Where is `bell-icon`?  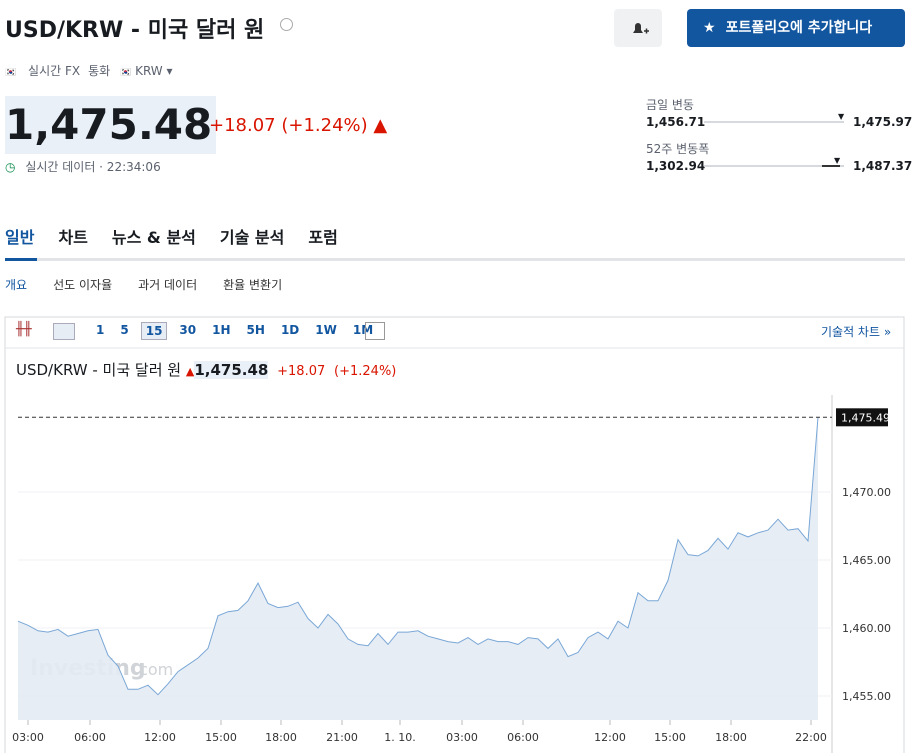 bell-icon is located at coordinates (641, 28).